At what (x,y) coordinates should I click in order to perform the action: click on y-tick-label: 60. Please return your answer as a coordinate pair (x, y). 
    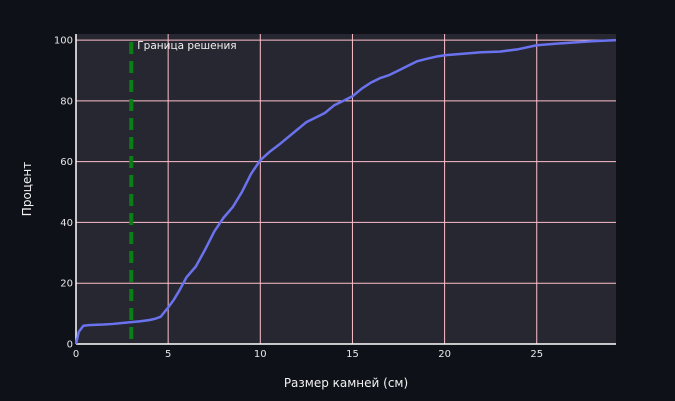
    Looking at the image, I should click on (66, 162).